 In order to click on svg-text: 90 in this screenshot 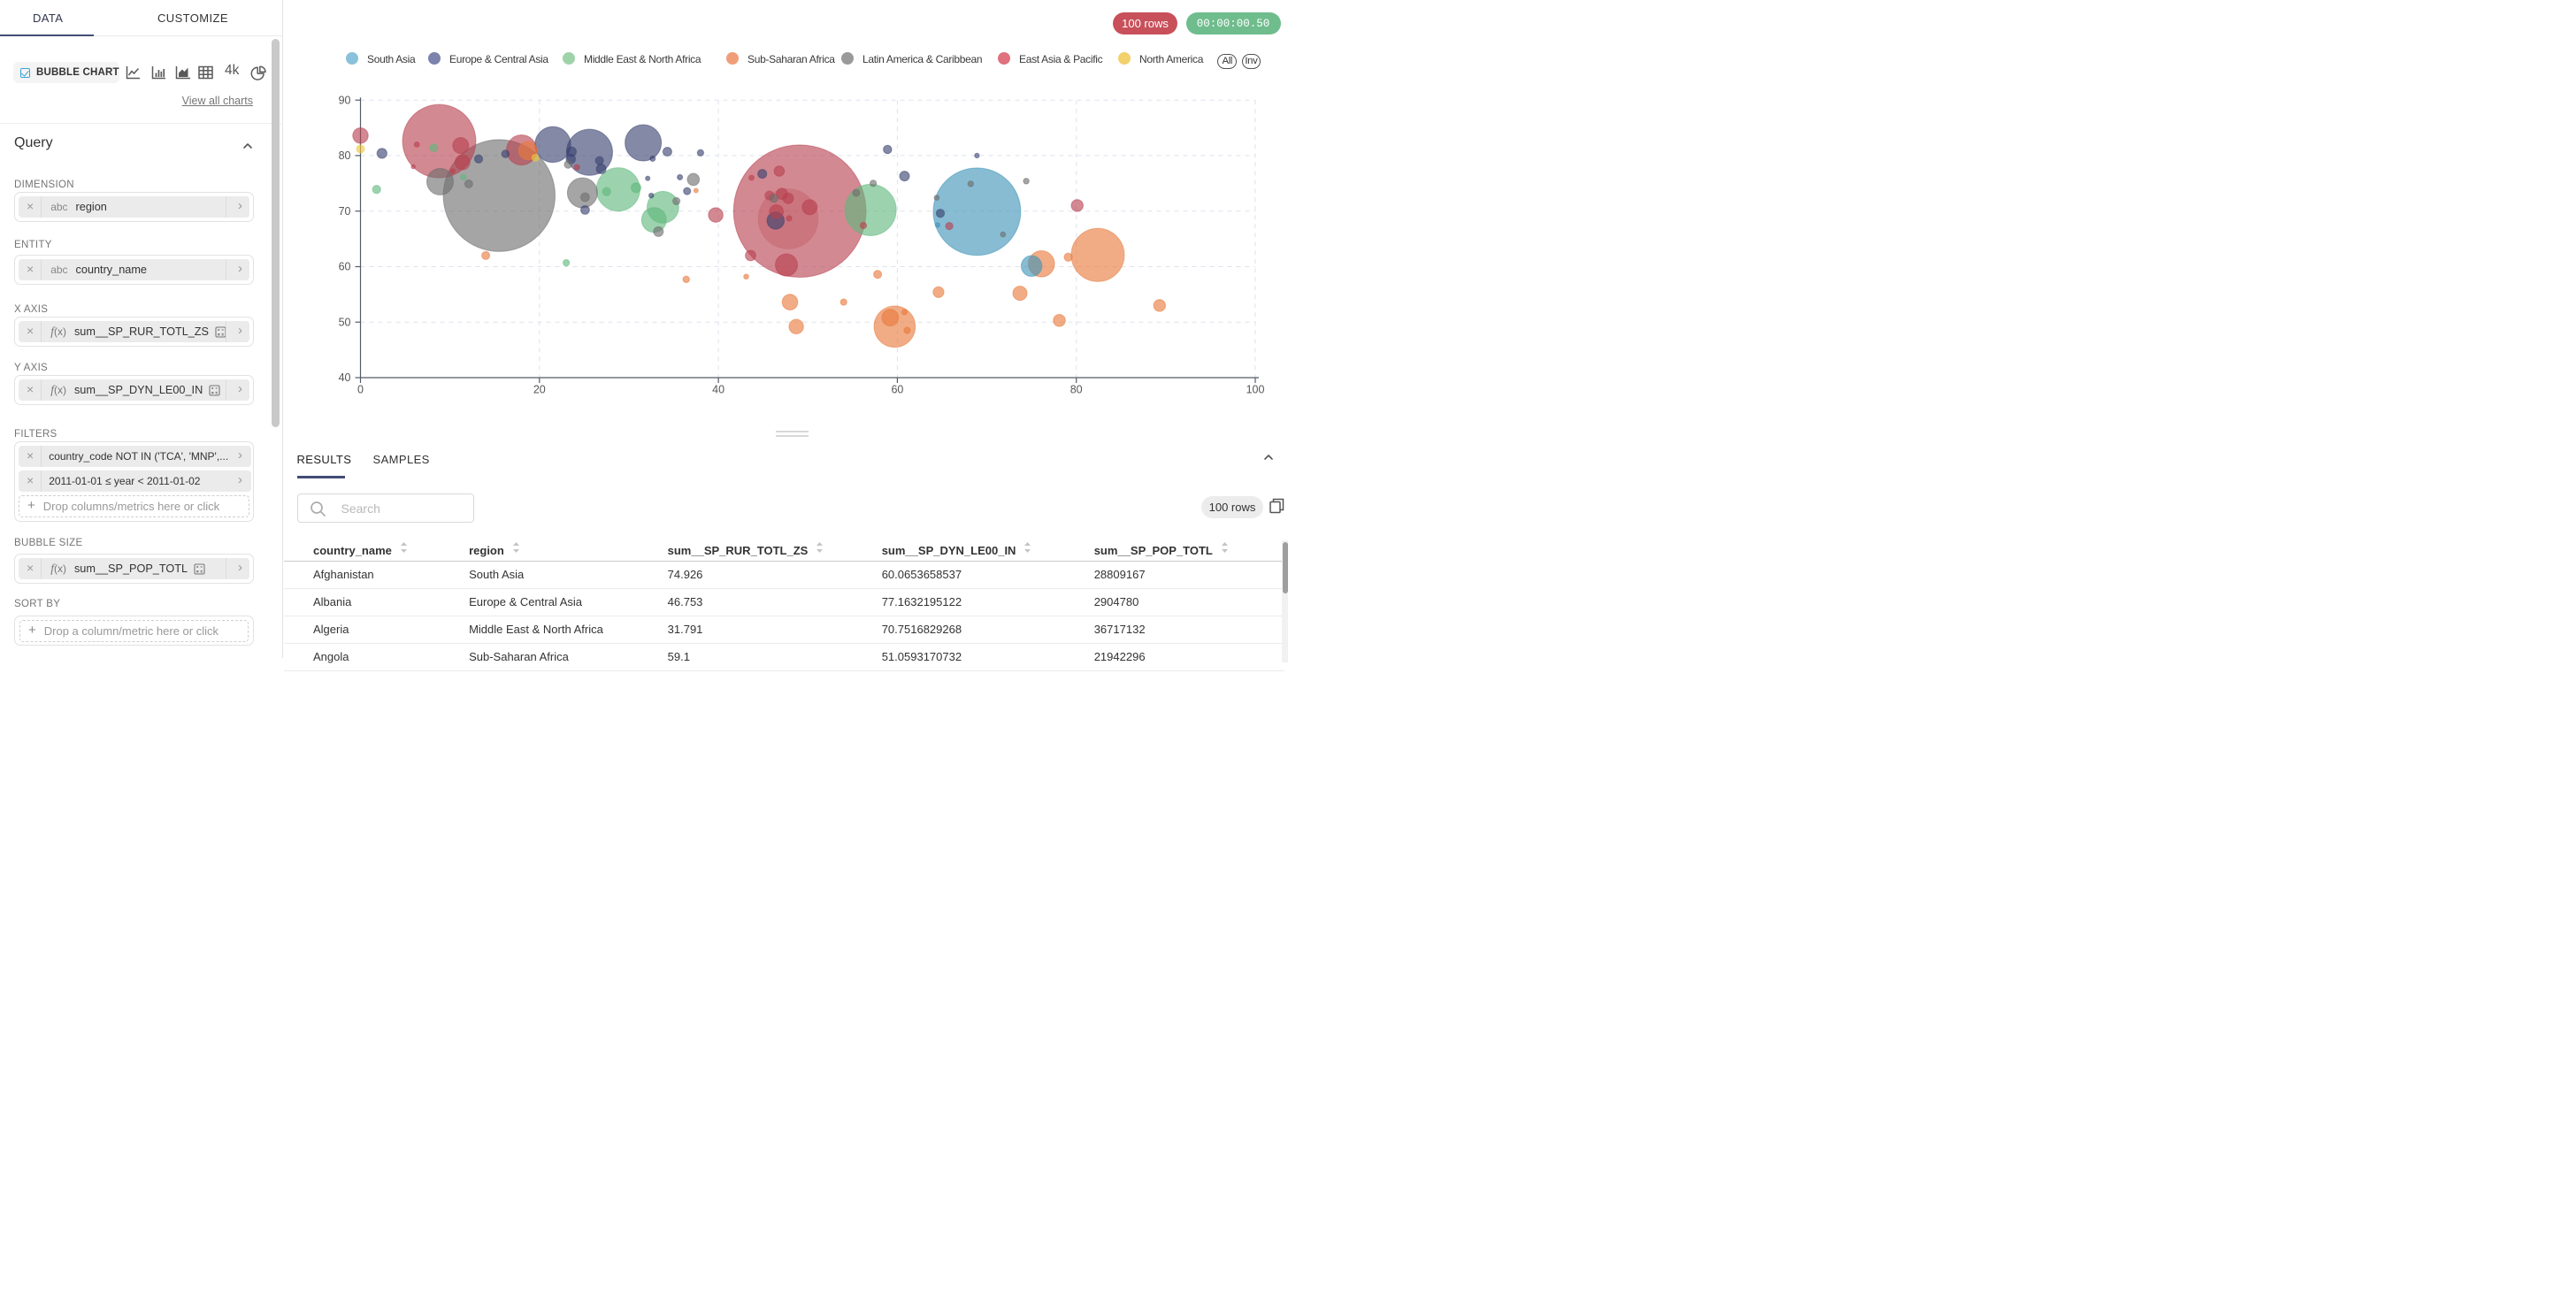, I will do `click(345, 100)`.